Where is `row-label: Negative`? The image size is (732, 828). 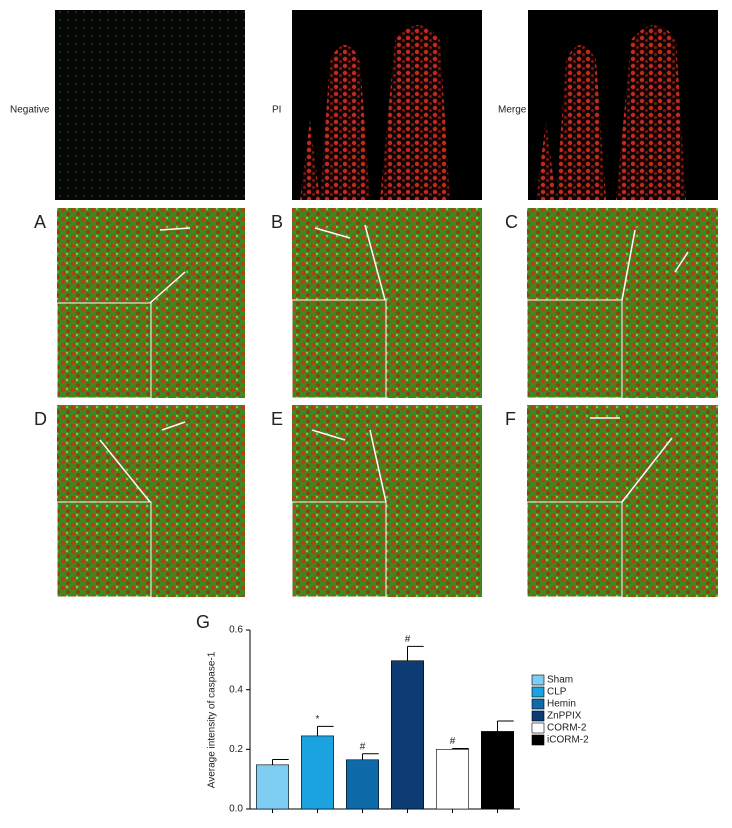
row-label: Negative is located at coordinates (30, 110).